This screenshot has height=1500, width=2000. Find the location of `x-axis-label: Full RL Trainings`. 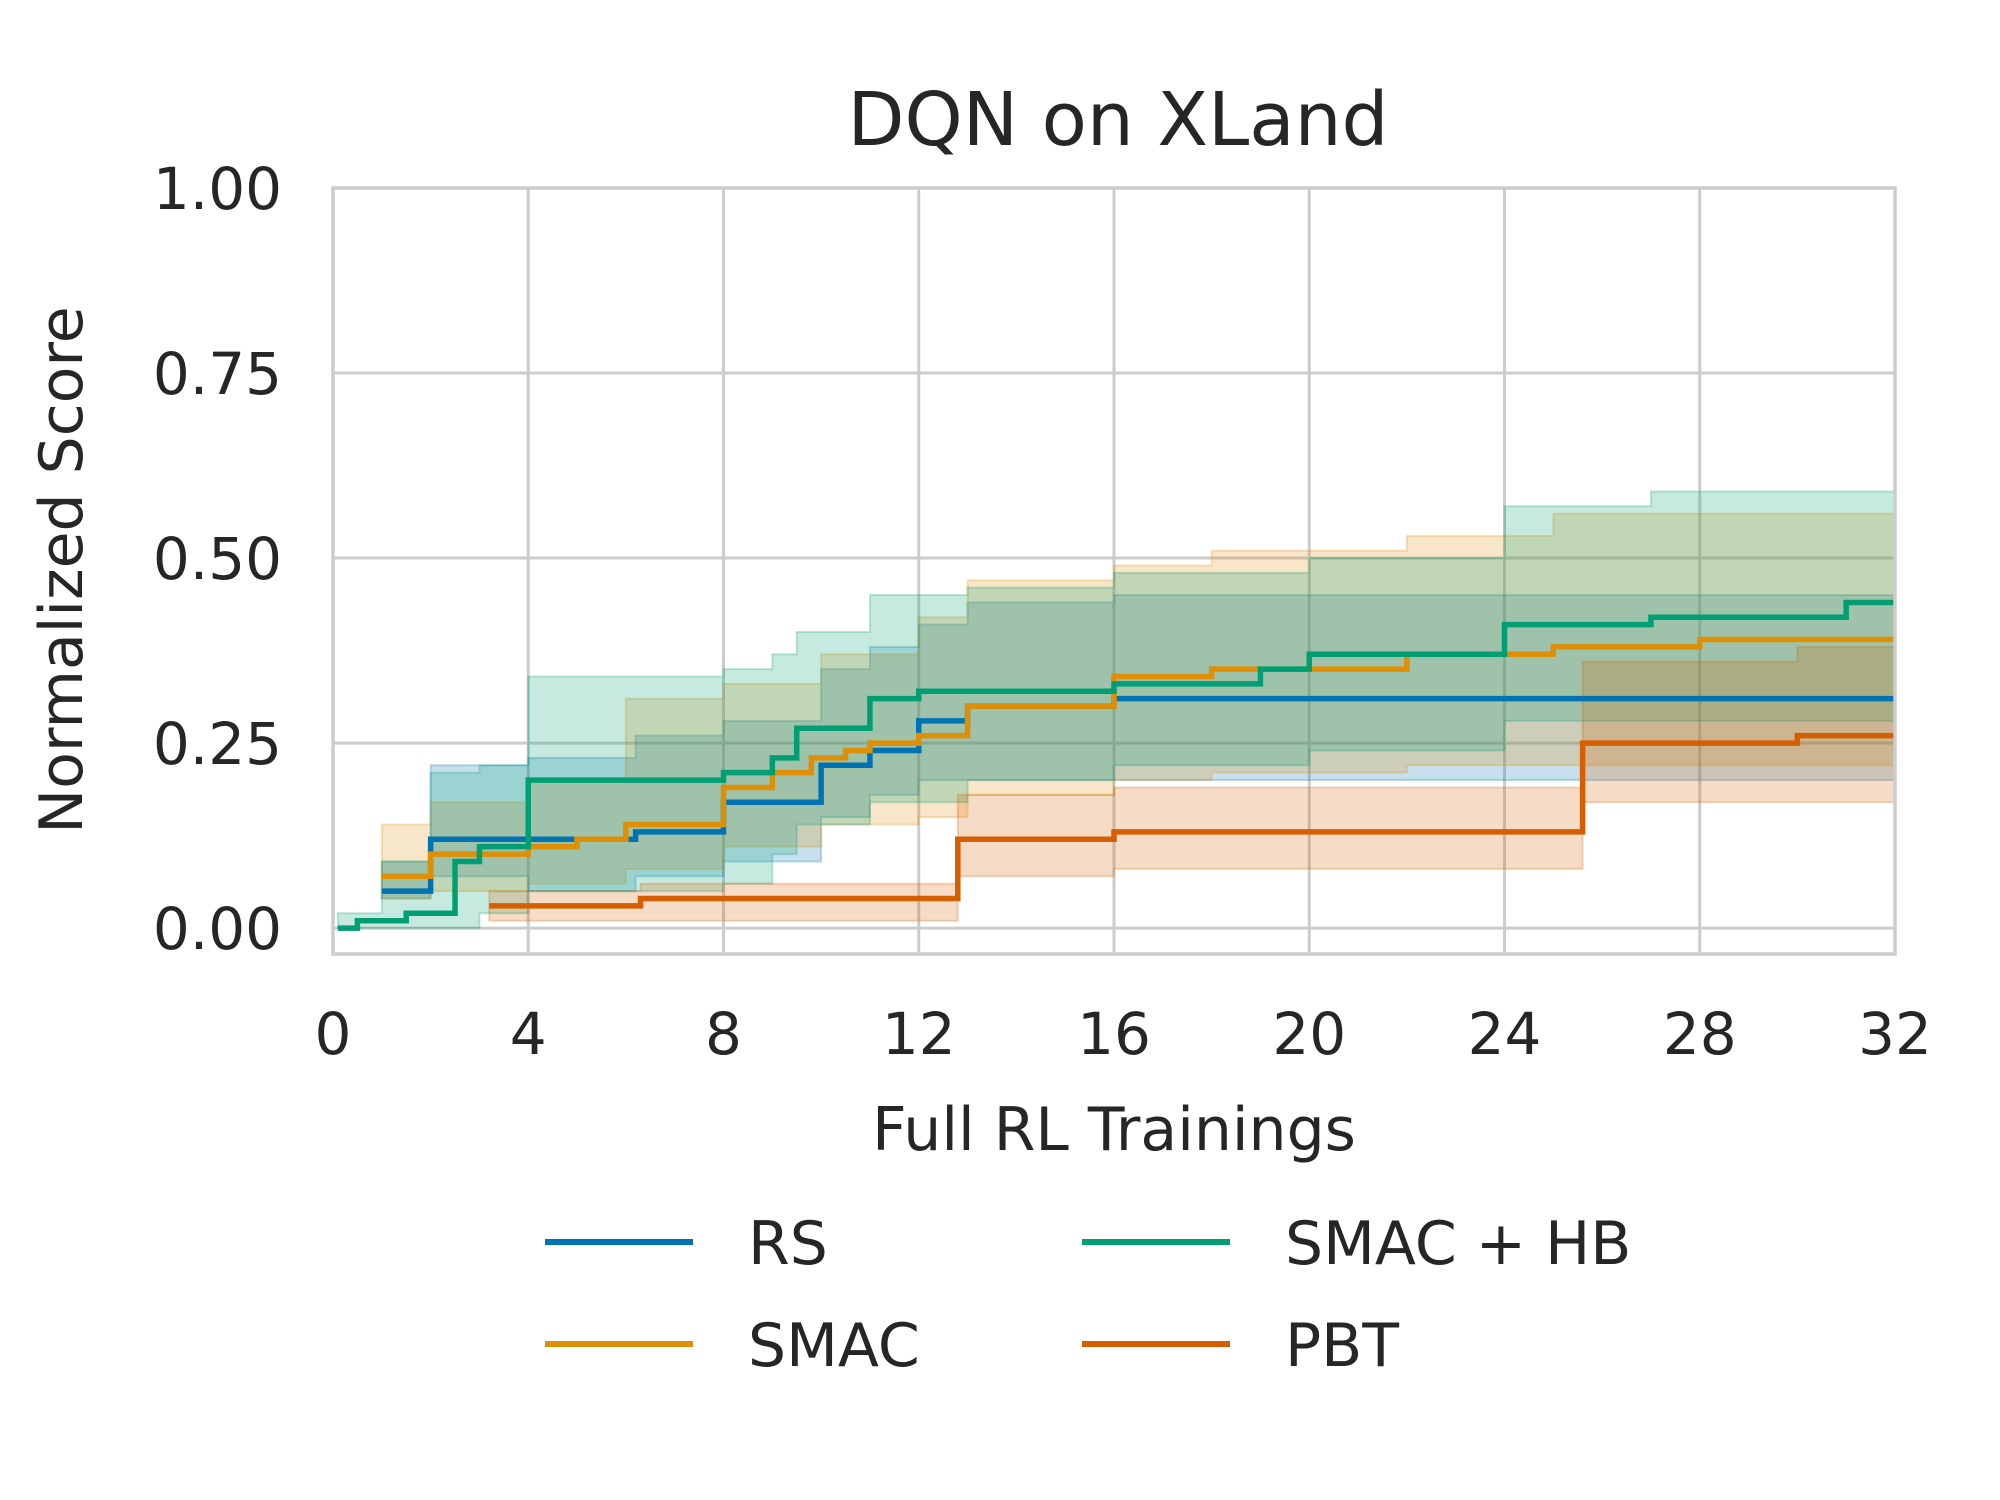

x-axis-label: Full RL Trainings is located at coordinates (1114, 1130).